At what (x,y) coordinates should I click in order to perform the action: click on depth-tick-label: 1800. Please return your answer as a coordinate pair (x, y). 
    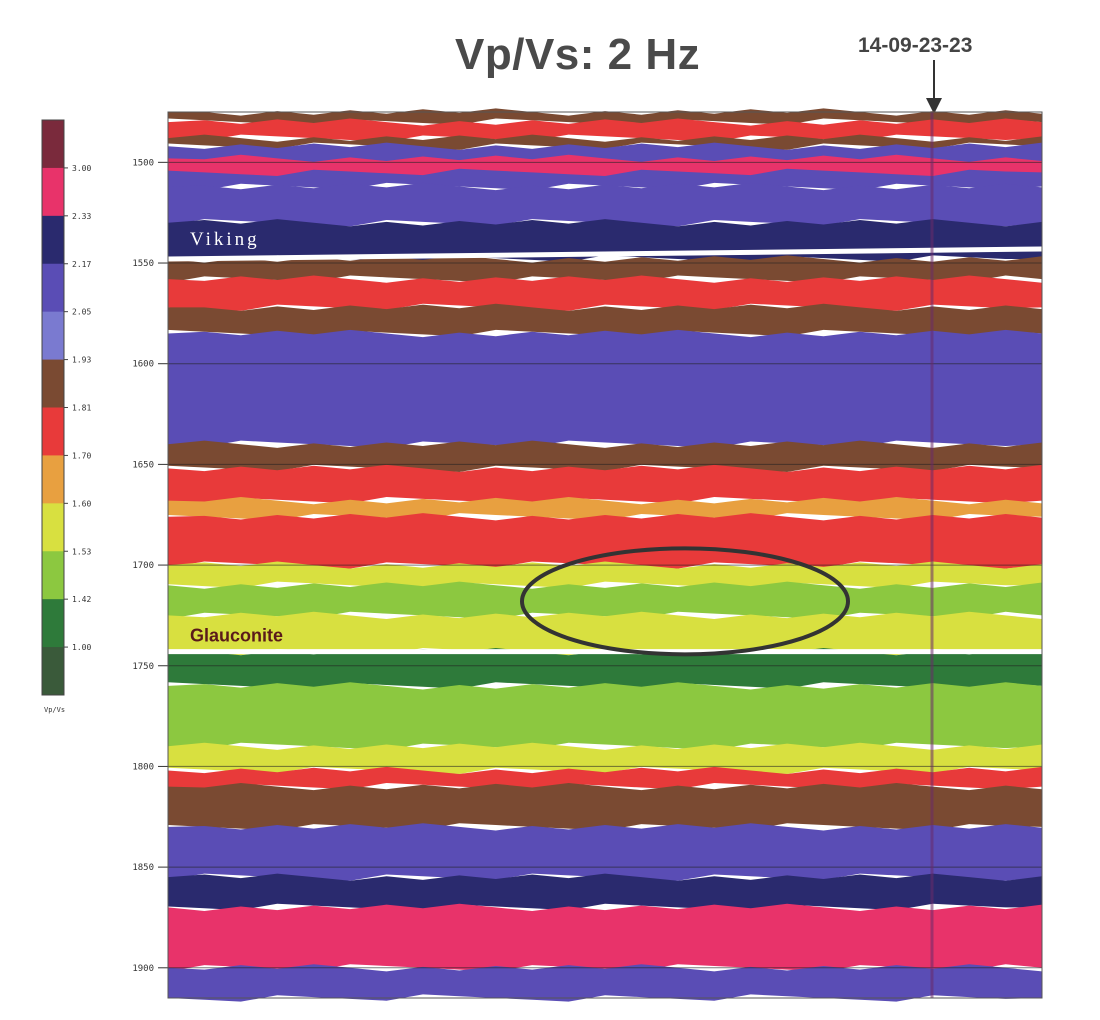
    Looking at the image, I should click on (143, 767).